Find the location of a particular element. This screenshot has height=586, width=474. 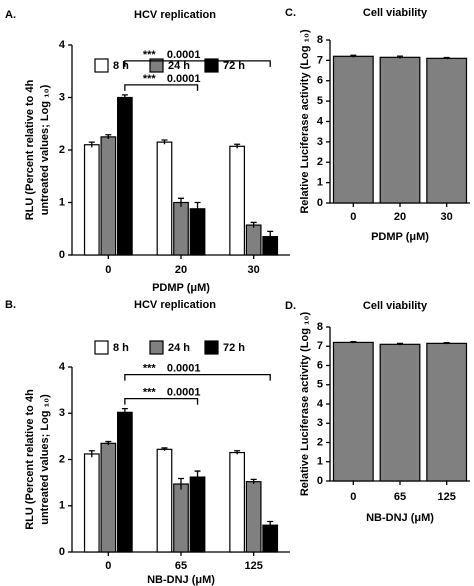

x-tick-label: 30 is located at coordinates (254, 270).